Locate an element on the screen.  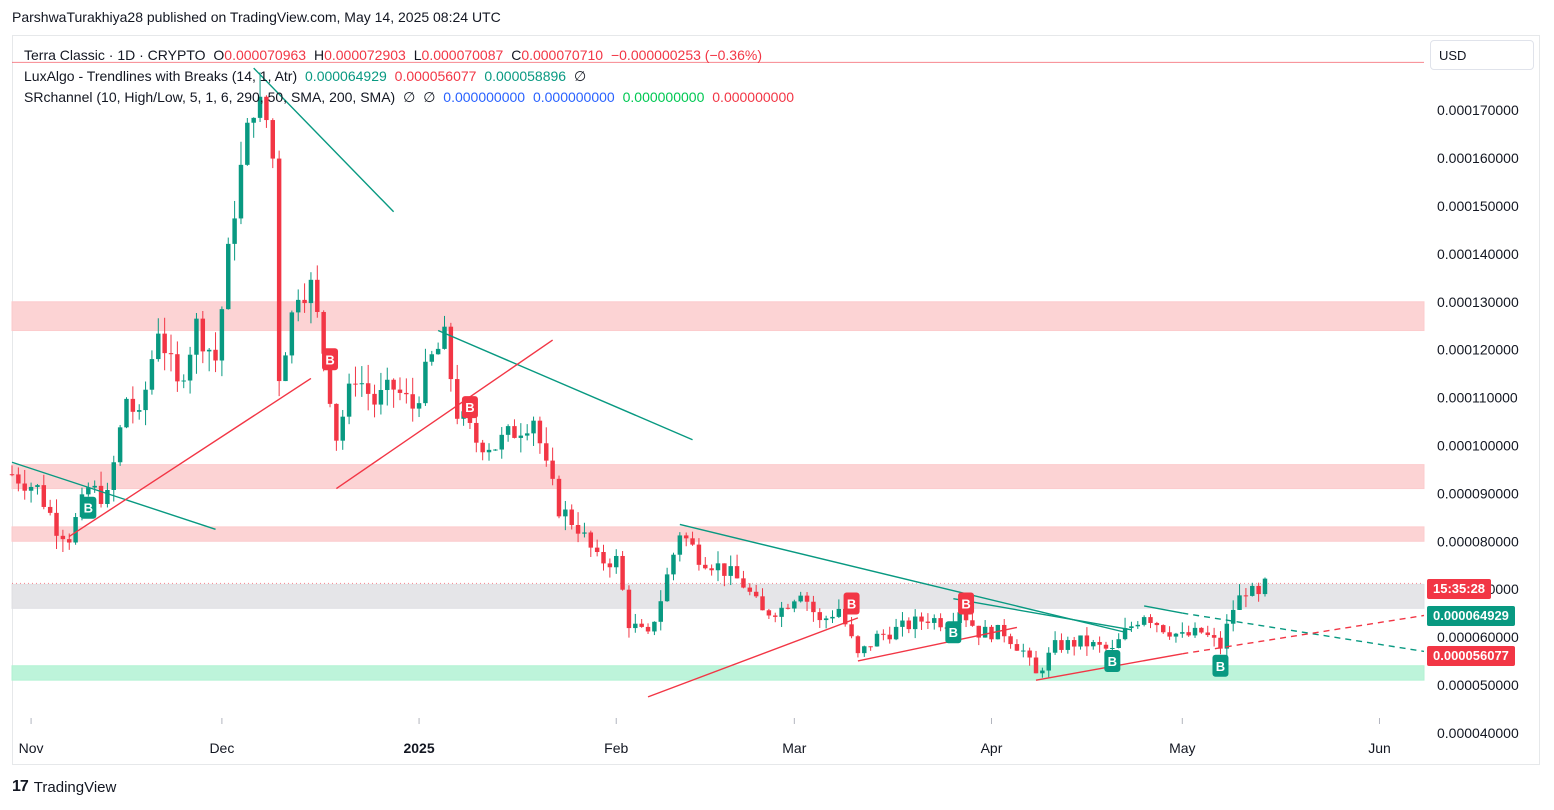
upper-trend-tag: 0.000064929 is located at coordinates (1471, 616).